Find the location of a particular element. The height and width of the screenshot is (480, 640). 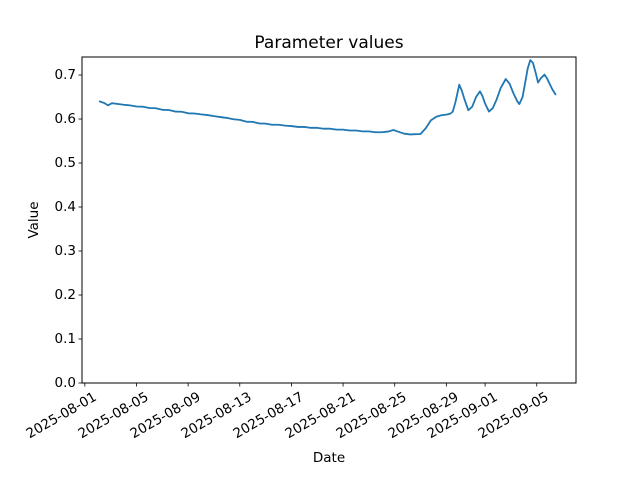

y-tick-label: 0.5 is located at coordinates (65, 163).